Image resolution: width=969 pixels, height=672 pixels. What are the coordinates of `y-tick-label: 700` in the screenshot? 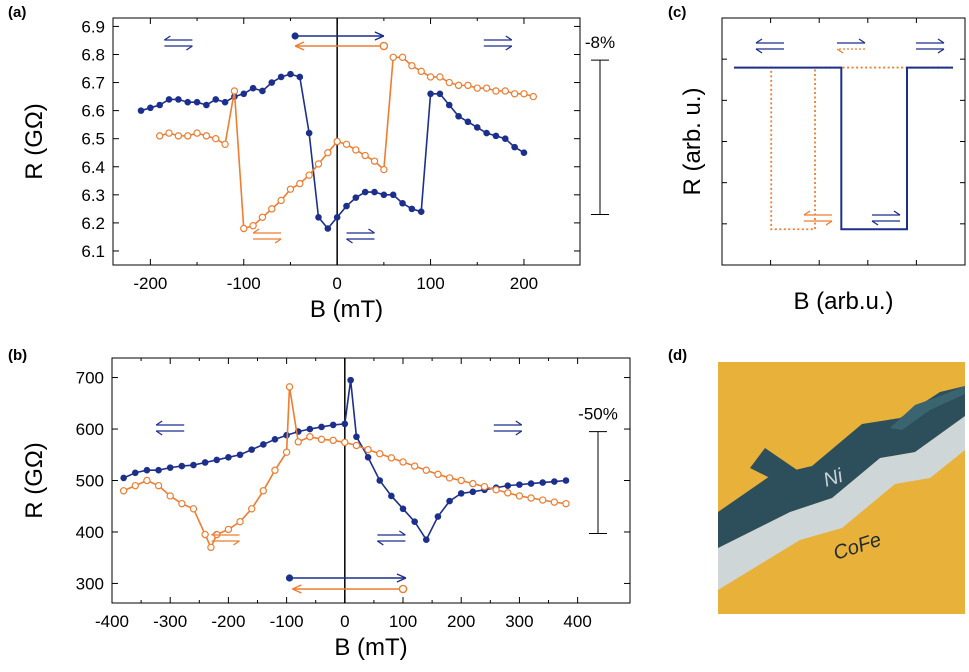 It's located at (90, 378).